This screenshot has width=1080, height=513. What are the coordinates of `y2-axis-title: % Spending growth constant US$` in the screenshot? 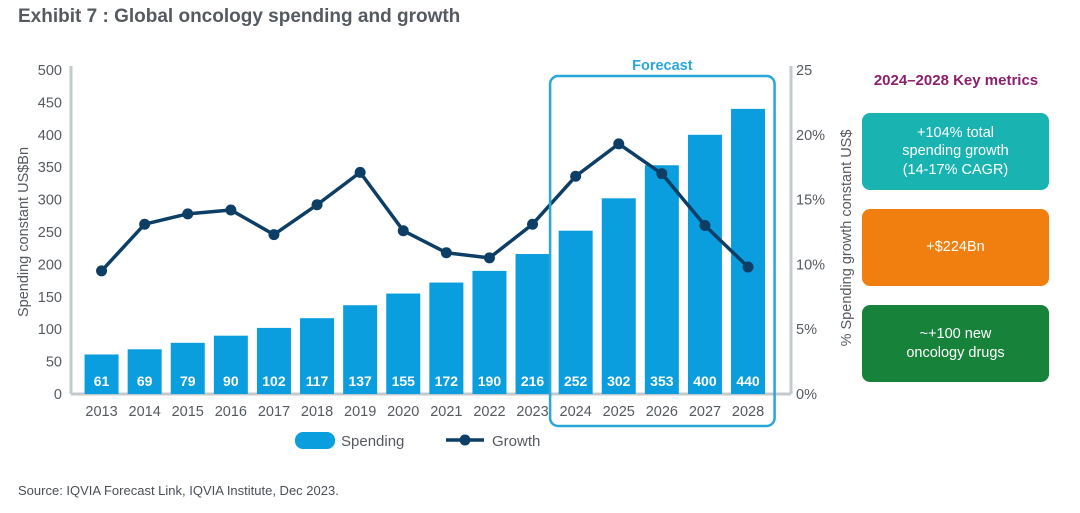 It's located at (847, 238).